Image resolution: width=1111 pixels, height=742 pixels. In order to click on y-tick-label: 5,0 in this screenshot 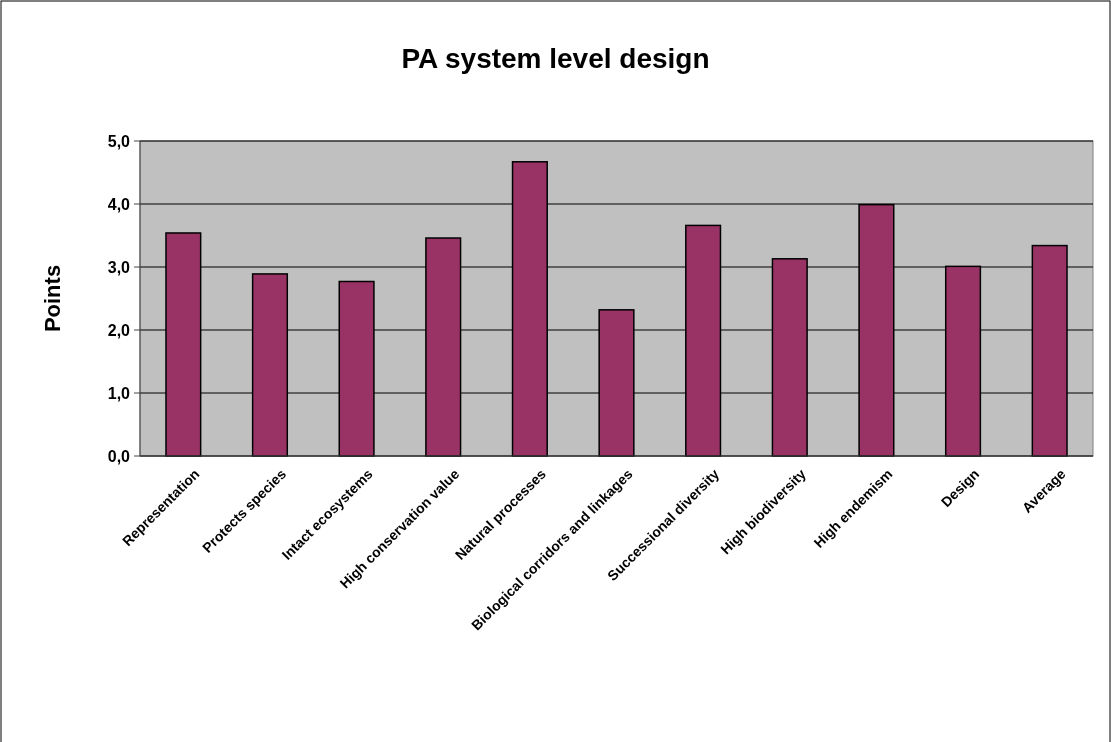, I will do `click(119, 141)`.